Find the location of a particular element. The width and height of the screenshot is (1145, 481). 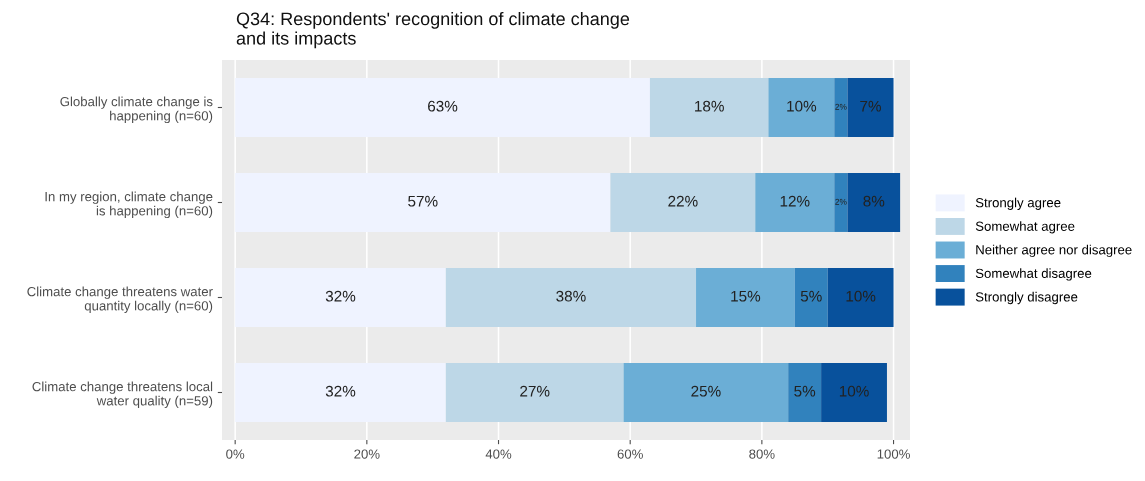

data-label: 63% is located at coordinates (443, 106).